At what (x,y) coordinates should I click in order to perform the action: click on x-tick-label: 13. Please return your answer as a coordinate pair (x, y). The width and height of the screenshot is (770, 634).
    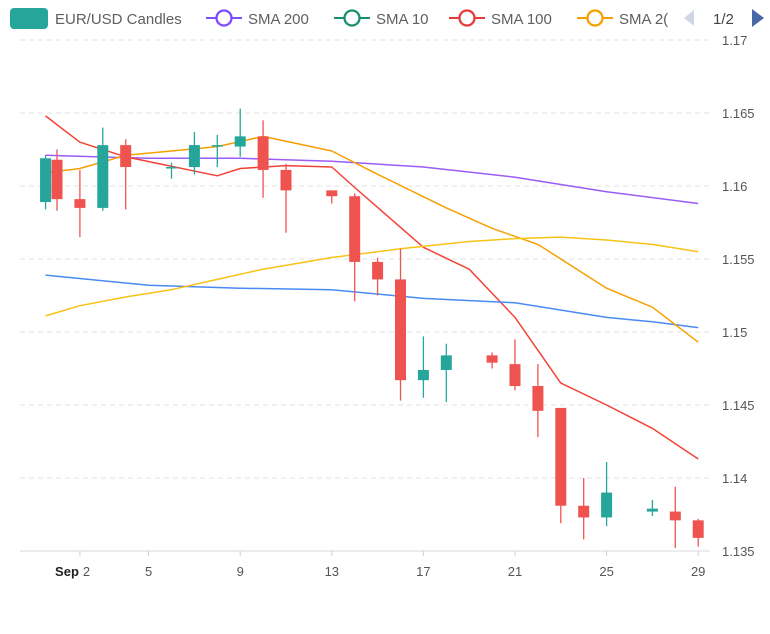
    Looking at the image, I should click on (332, 571).